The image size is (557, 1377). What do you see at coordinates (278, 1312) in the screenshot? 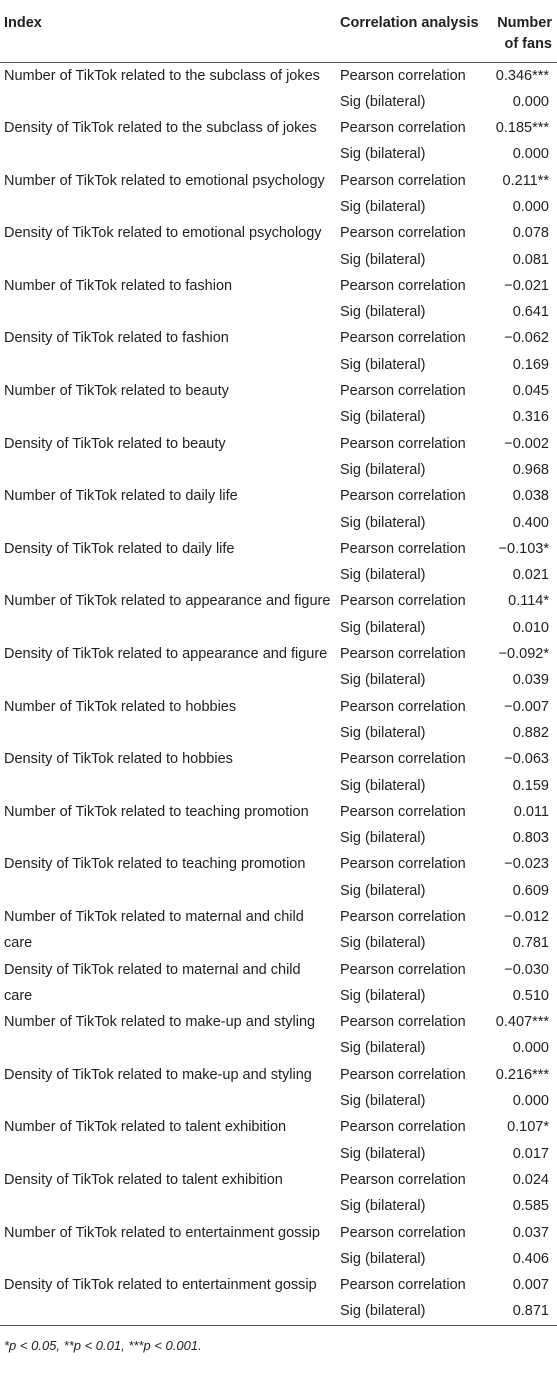
I see `table-row: Sig (bilateral) 0.871` at bounding box center [278, 1312].